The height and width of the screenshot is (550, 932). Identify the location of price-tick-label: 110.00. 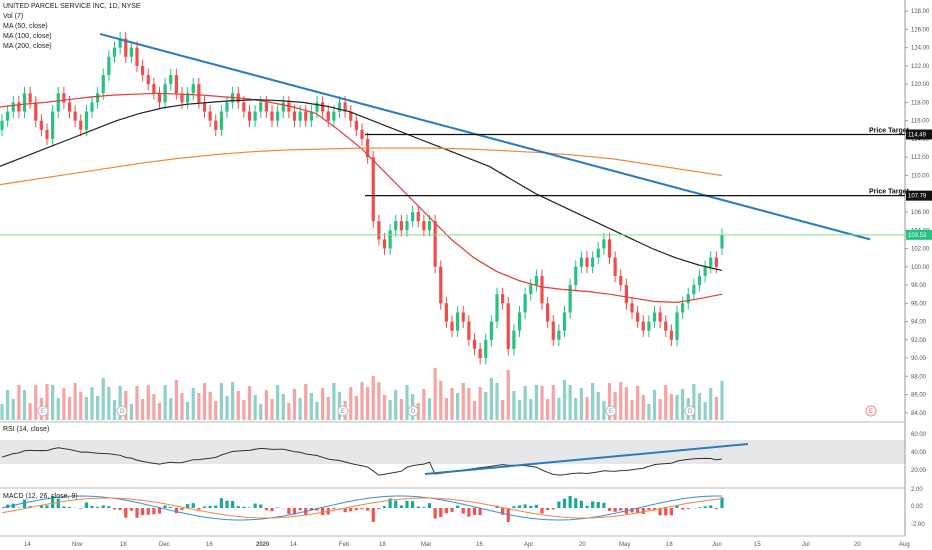
(920, 176).